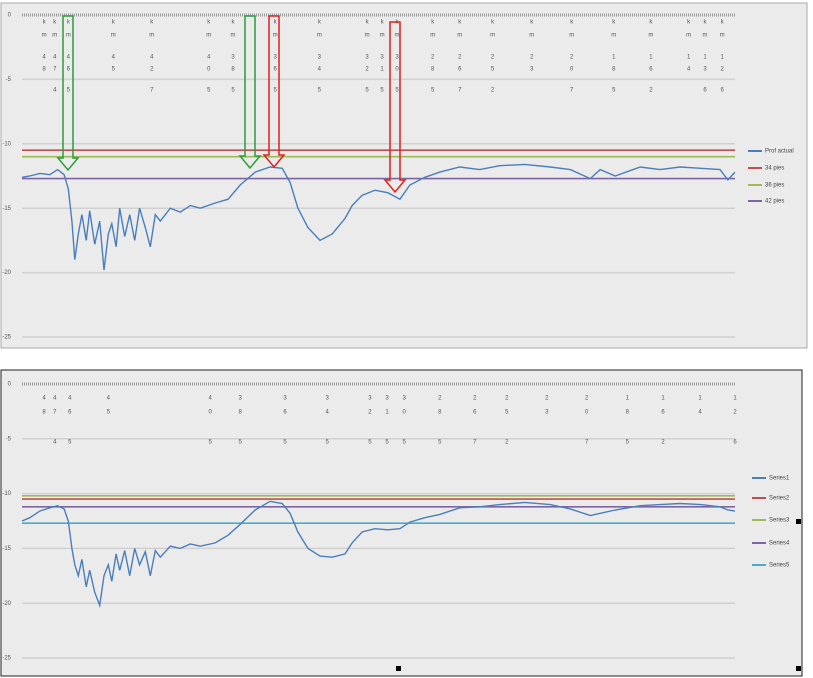  Describe the element at coordinates (779, 544) in the screenshot. I see `legend-label: Series4` at that location.